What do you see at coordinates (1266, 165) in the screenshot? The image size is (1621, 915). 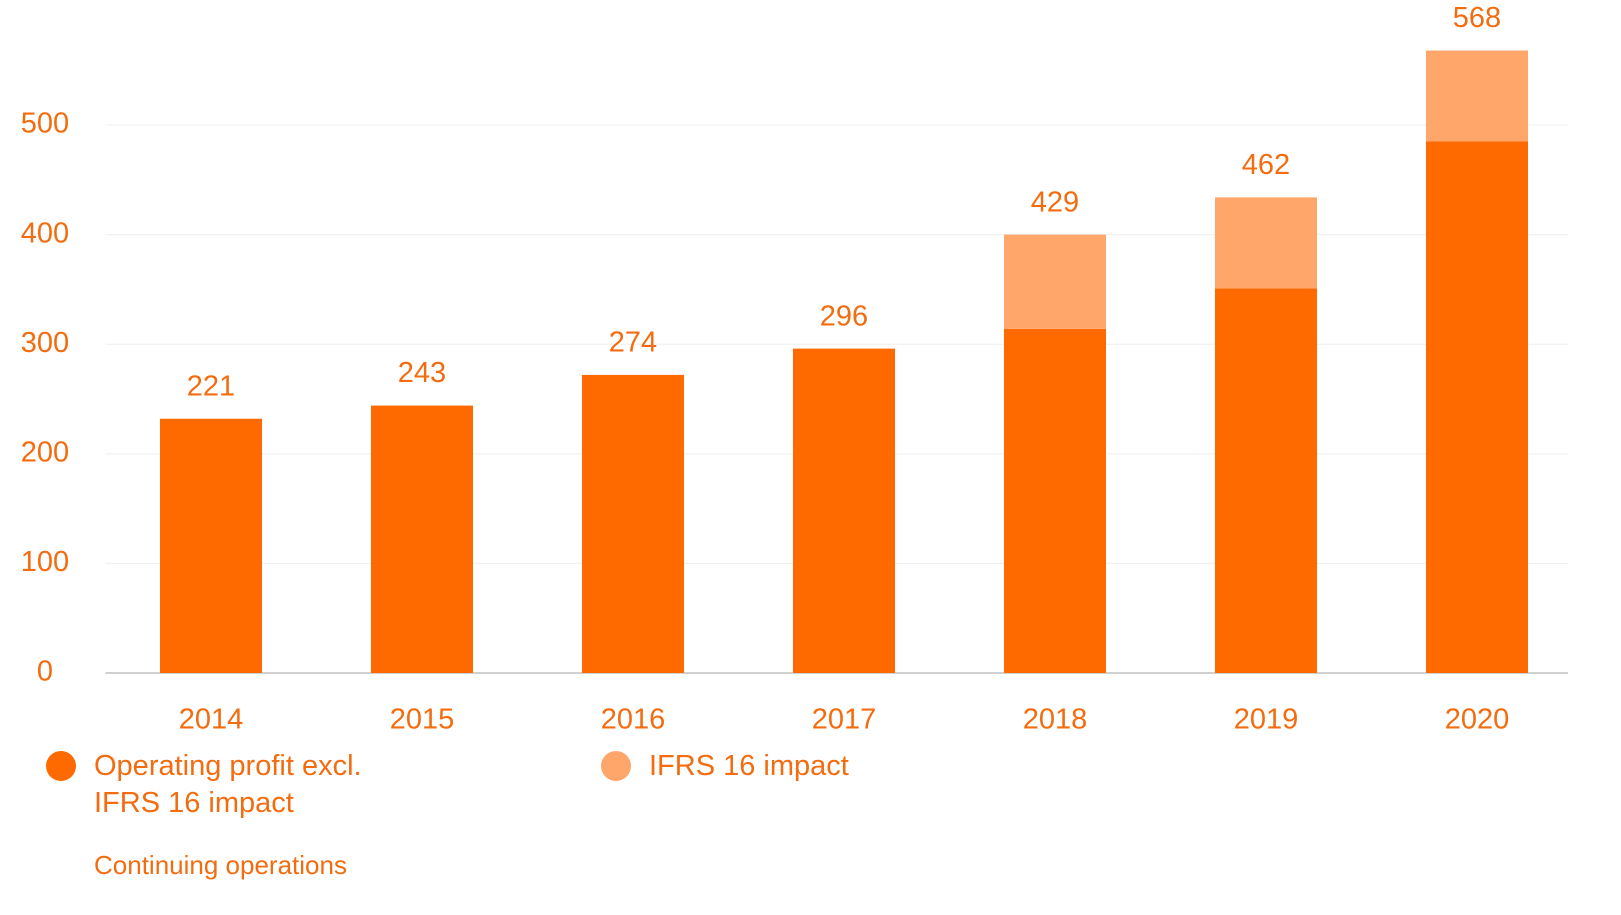 I see `total-label: 462` at bounding box center [1266, 165].